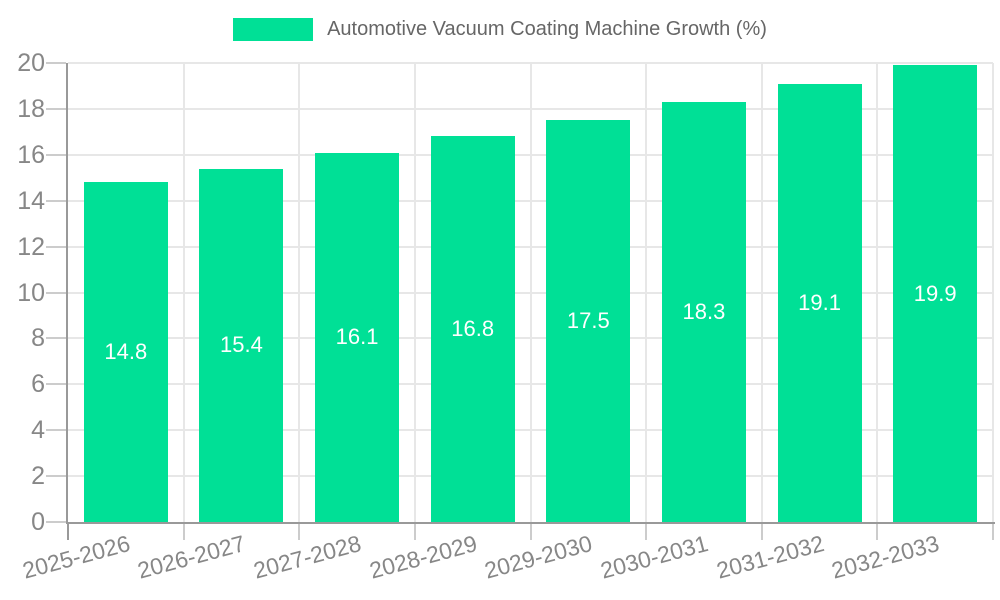  I want to click on bar: 17.5, so click(588, 321).